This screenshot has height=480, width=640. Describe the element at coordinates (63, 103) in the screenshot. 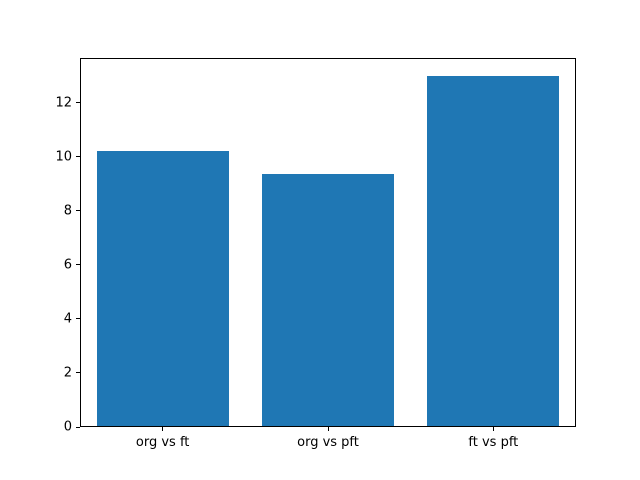

I see `y-tick-label: 12` at that location.